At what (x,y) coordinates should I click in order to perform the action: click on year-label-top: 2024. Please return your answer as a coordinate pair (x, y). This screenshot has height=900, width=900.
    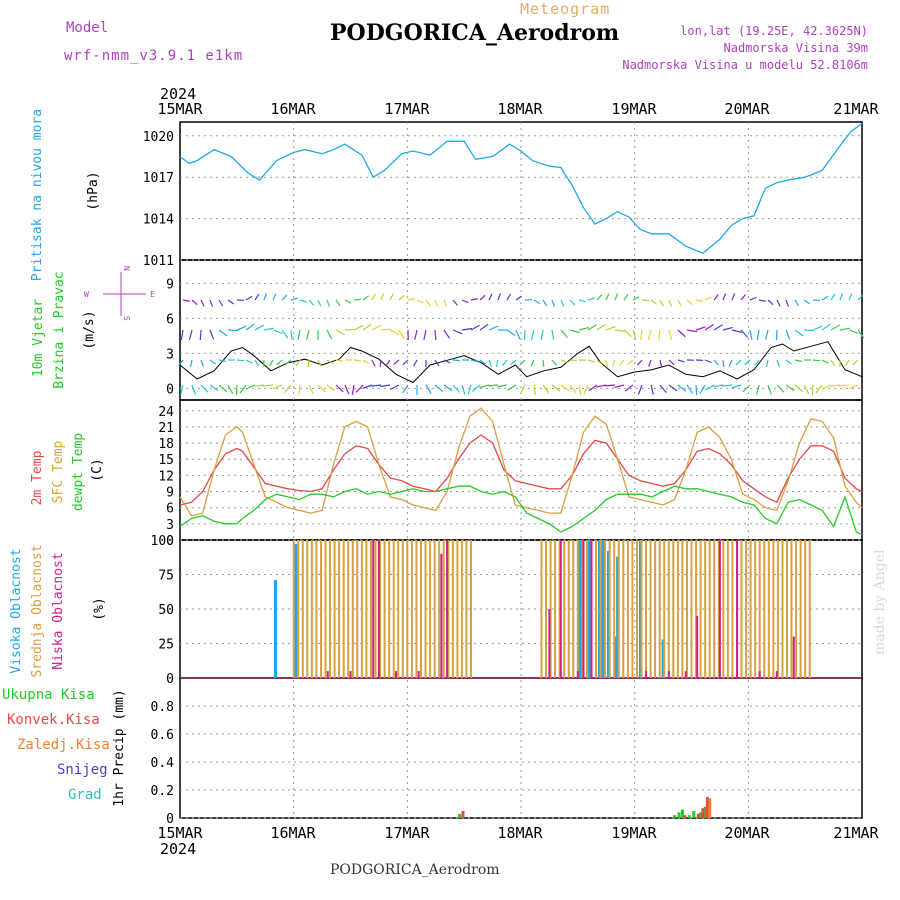
    Looking at the image, I should click on (178, 94).